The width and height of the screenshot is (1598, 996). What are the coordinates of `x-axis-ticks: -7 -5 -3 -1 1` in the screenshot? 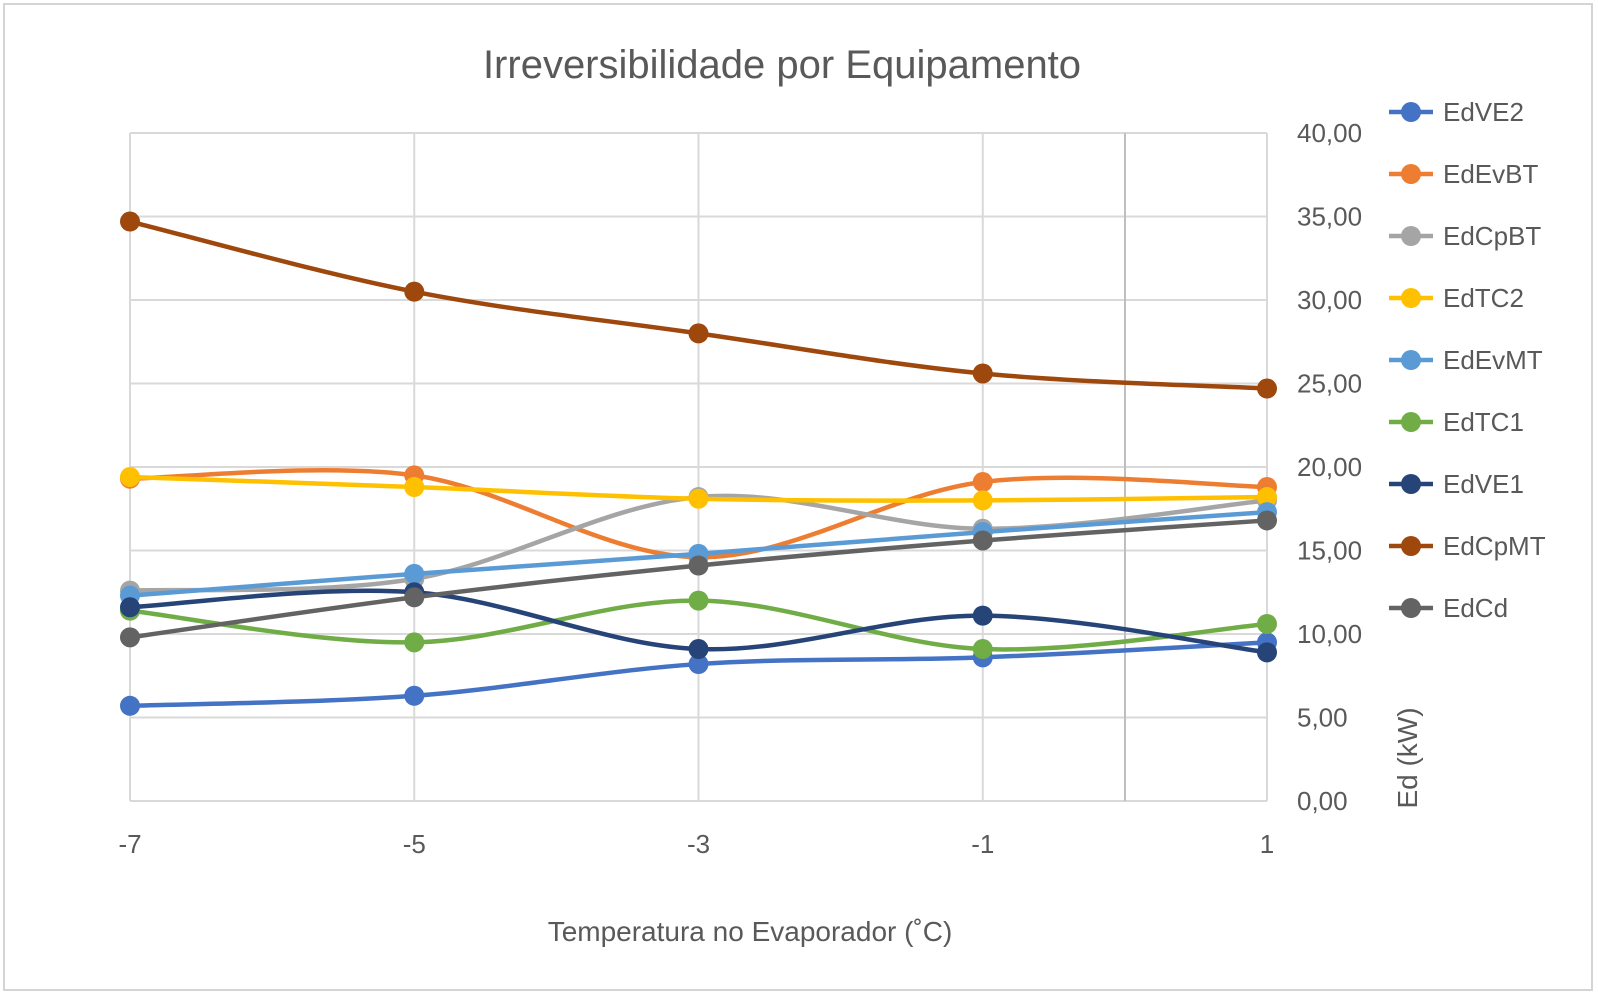 It's located at (696, 844).